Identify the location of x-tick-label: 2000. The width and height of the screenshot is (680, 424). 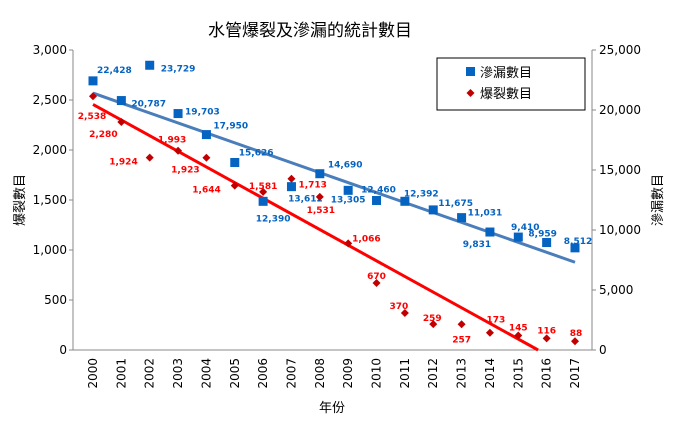
(93, 373).